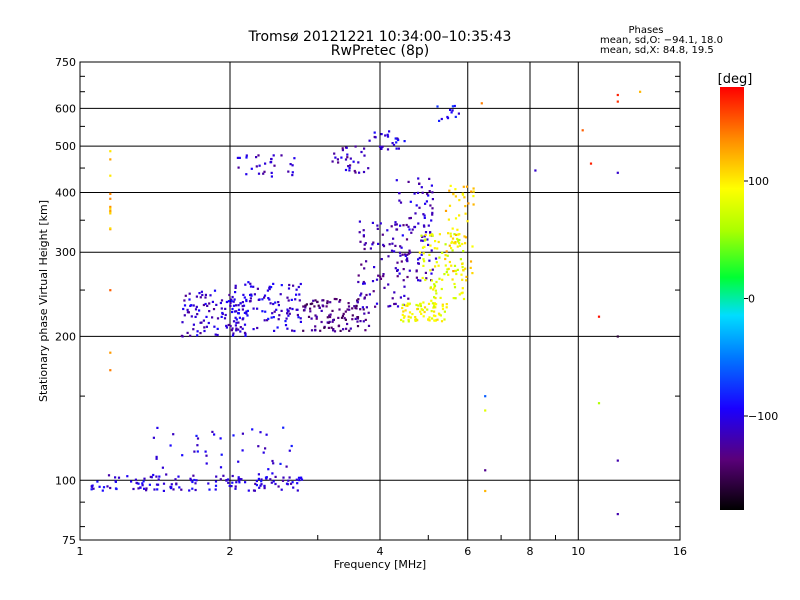 The height and width of the screenshot is (600, 800). What do you see at coordinates (530, 551) in the screenshot?
I see `x-tick-label: 8` at bounding box center [530, 551].